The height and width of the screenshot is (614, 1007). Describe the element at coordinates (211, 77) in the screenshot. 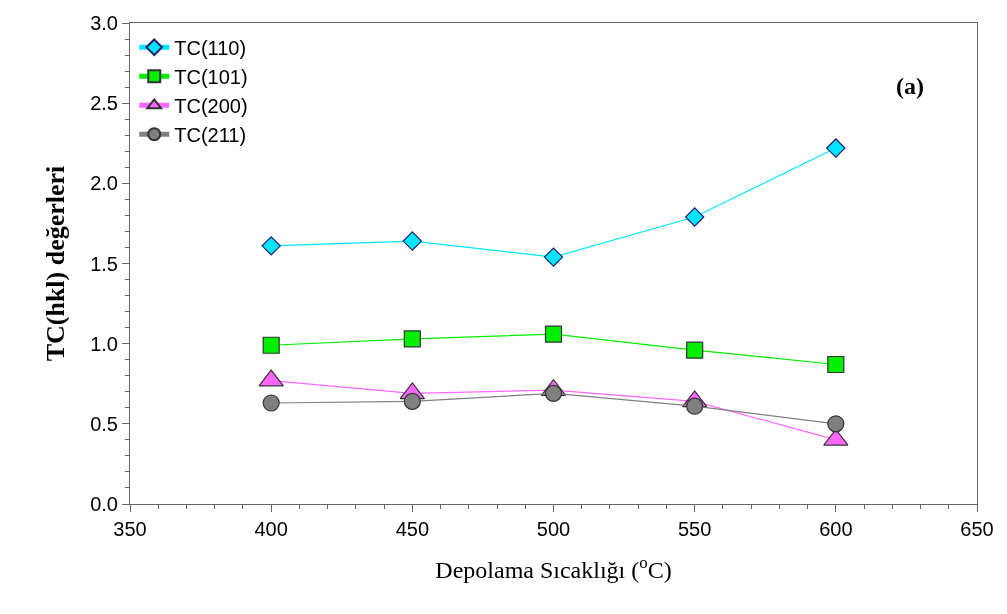

I see `legend-label: TC(101)` at that location.